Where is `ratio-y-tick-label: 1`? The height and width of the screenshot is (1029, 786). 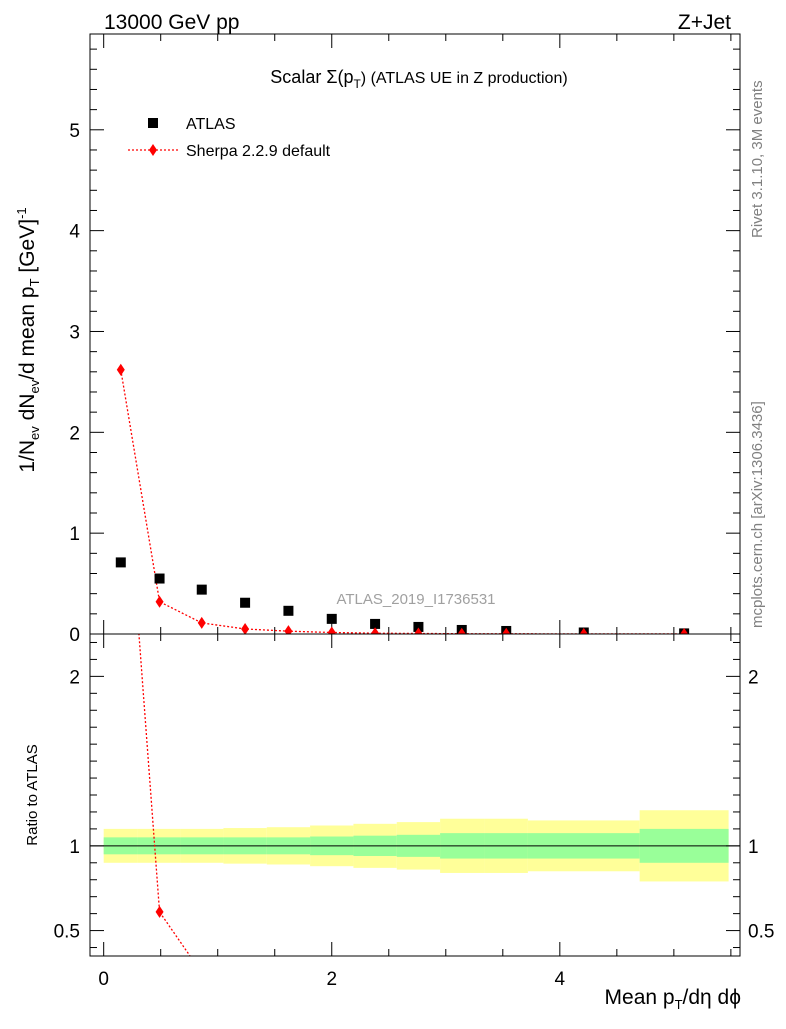
ratio-y-tick-label: 1 is located at coordinates (74, 847).